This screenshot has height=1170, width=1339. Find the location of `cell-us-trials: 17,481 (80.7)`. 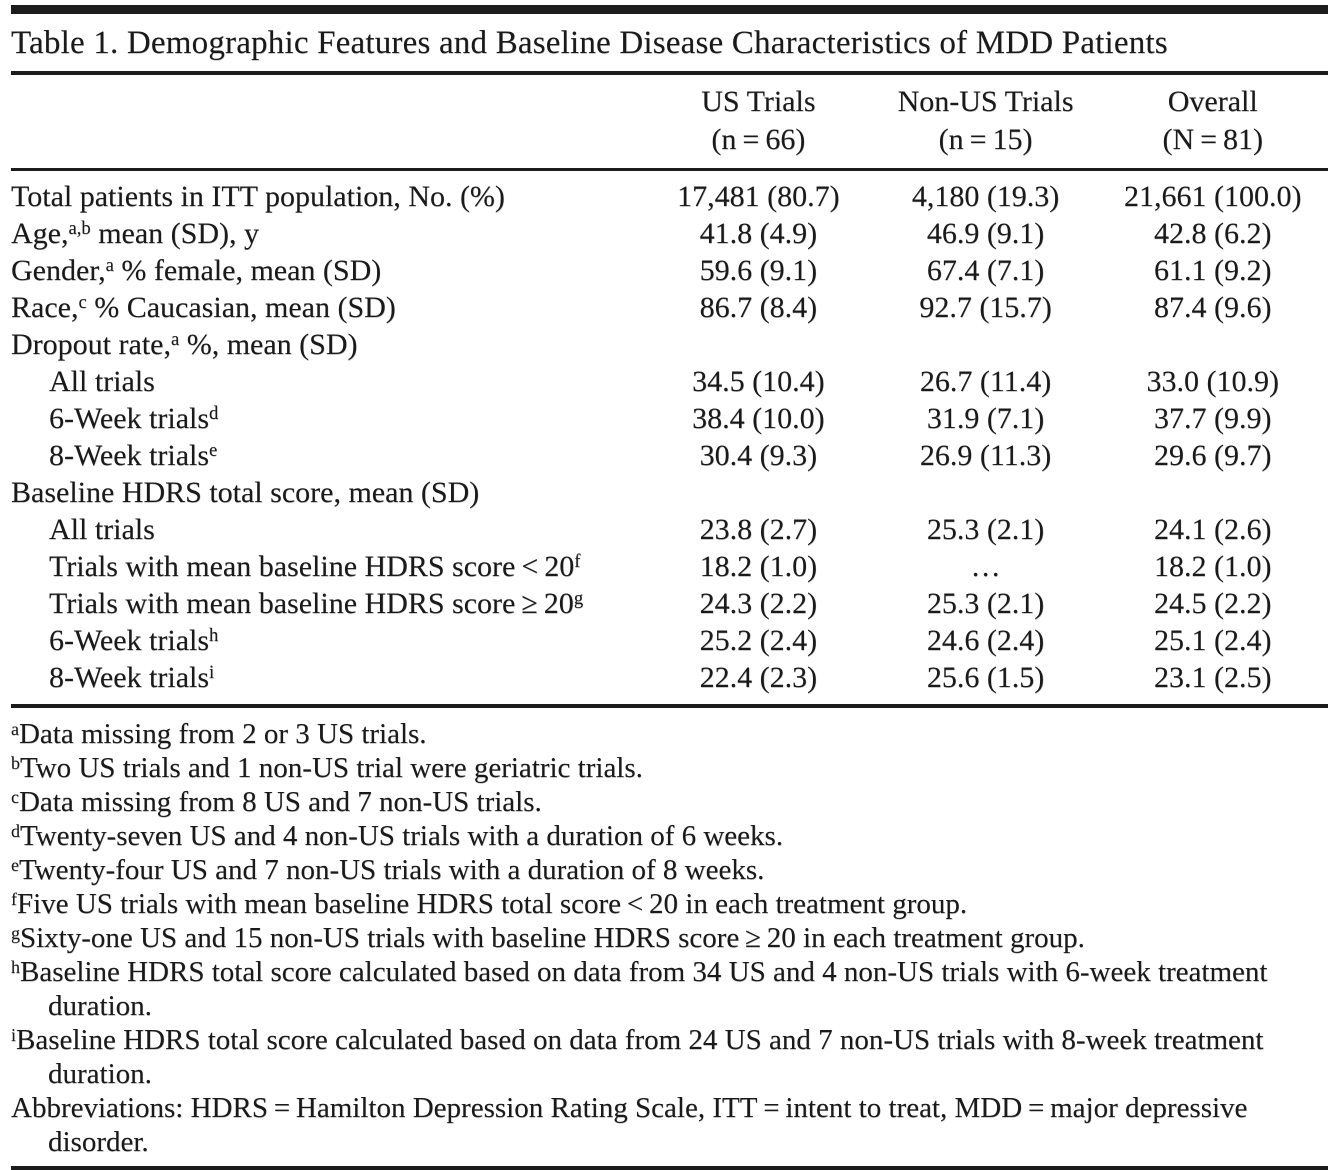

cell-us-trials: 17,481 (80.7) is located at coordinates (758, 197).